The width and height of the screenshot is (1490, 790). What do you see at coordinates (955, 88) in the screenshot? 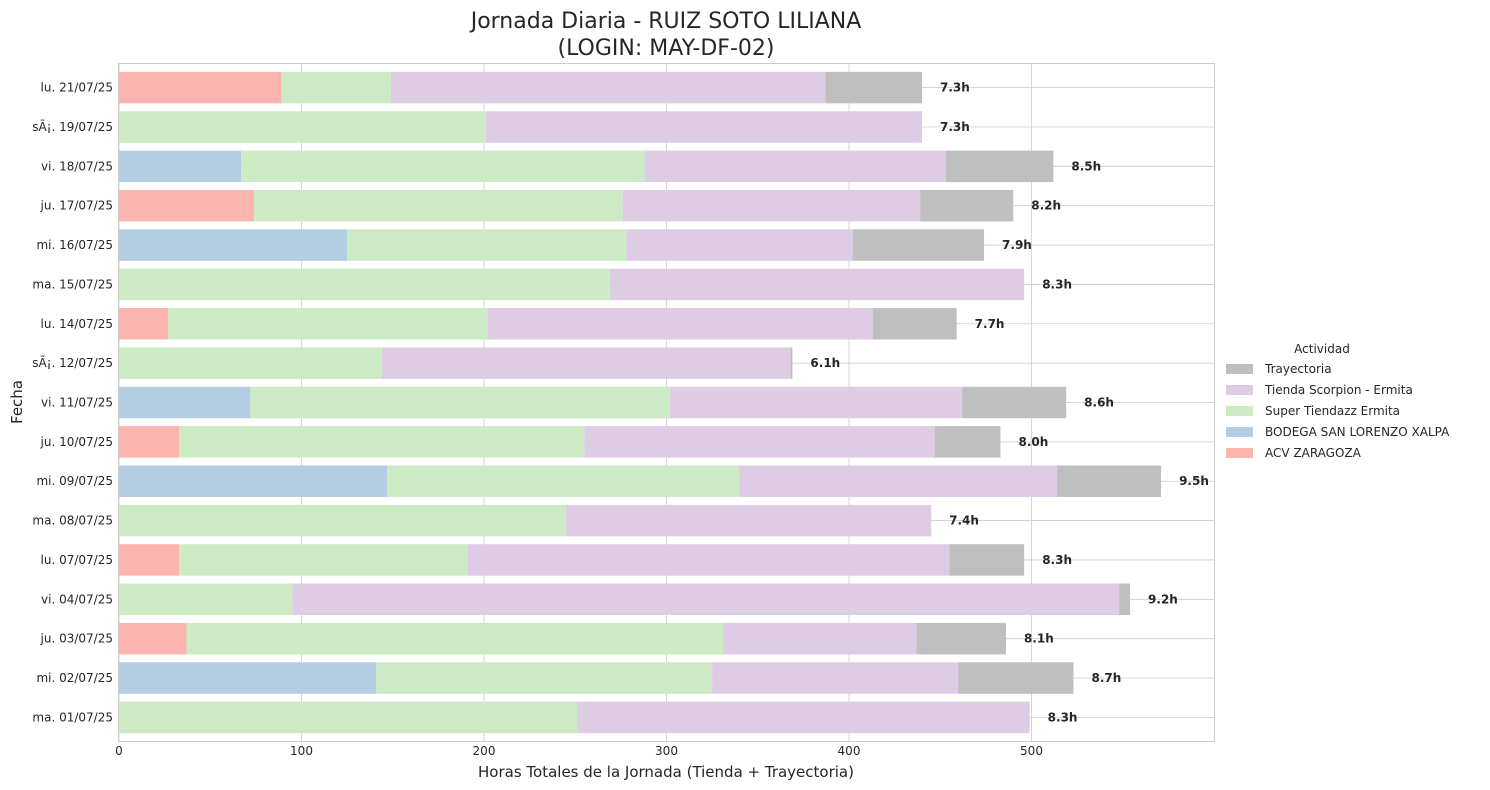
I see `bar-total-label: 7.3h` at bounding box center [955, 88].